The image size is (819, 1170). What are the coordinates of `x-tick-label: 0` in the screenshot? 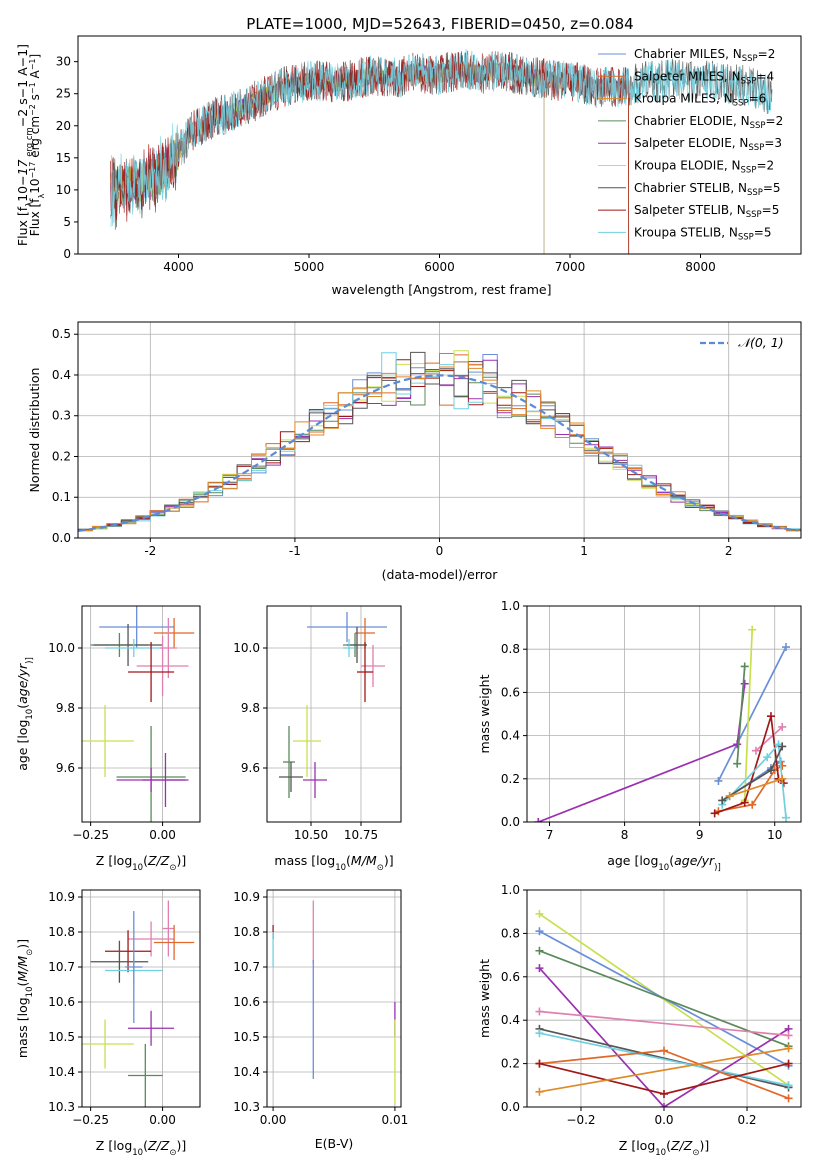 It's located at (440, 551).